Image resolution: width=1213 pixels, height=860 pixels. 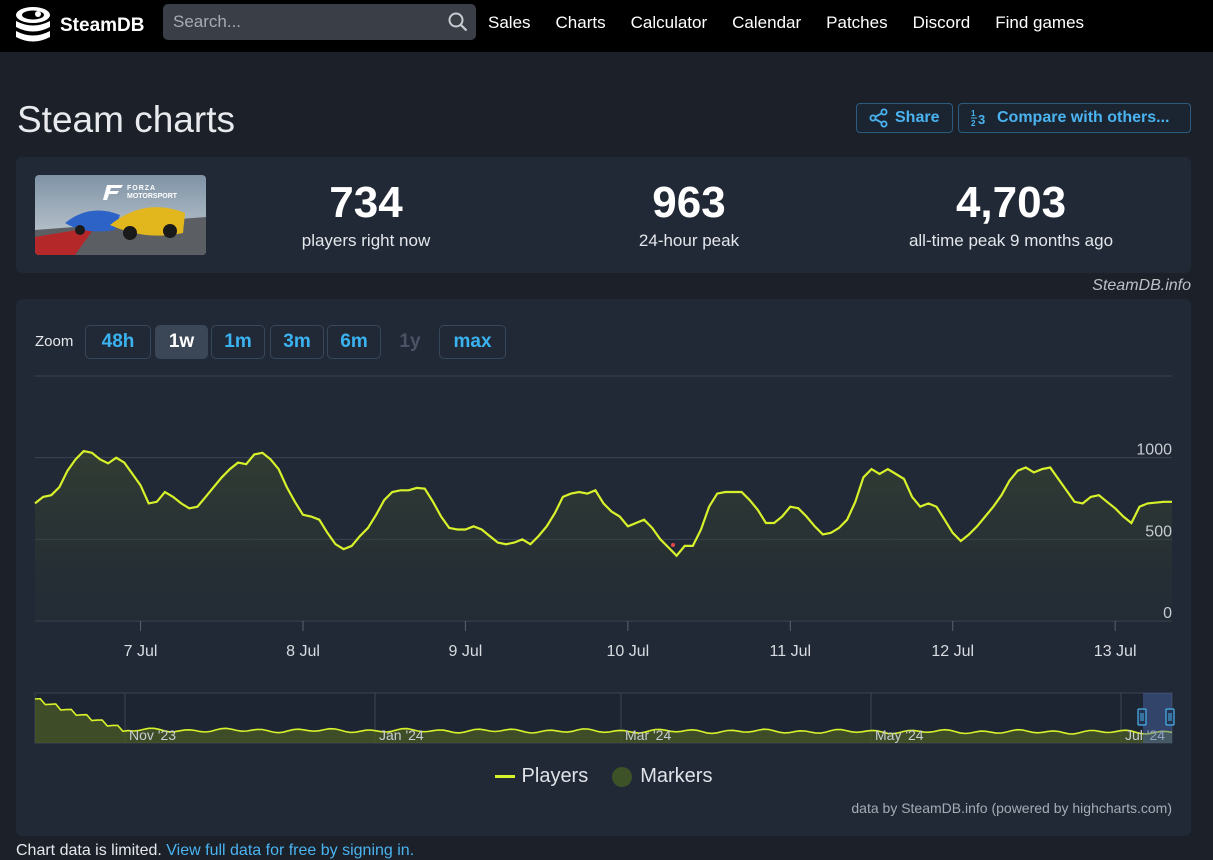 I want to click on navigator-line, so click(x=603, y=716).